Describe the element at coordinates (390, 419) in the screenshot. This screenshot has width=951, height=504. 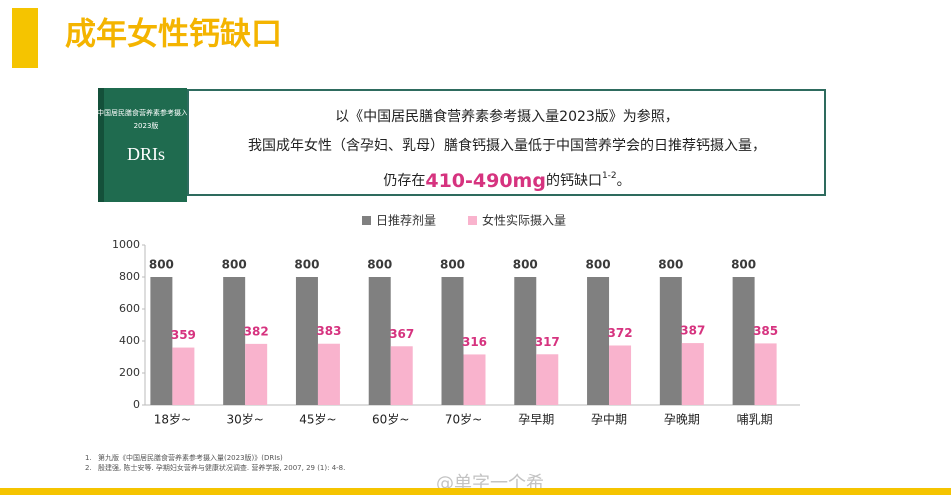
I see `x-tick-label: 60岁~` at that location.